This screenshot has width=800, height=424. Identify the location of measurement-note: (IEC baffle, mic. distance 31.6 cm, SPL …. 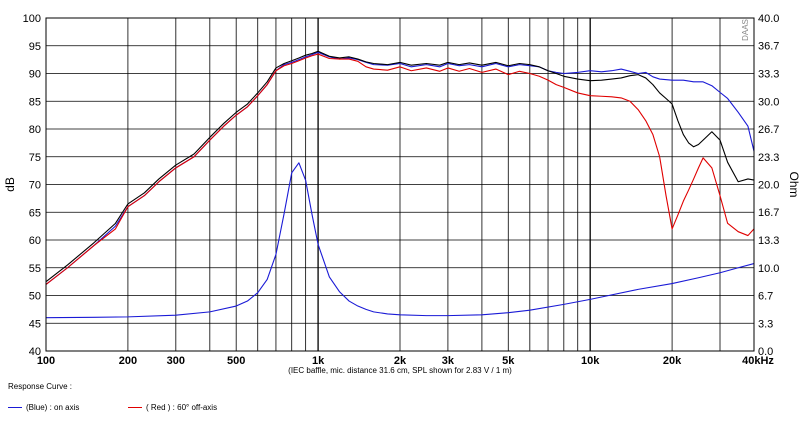
(400, 370).